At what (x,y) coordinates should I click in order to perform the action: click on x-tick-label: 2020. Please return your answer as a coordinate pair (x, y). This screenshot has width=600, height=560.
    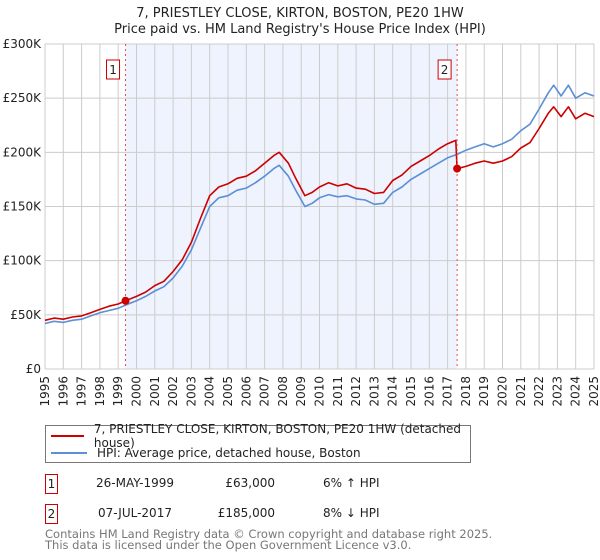
    Looking at the image, I should click on (503, 391).